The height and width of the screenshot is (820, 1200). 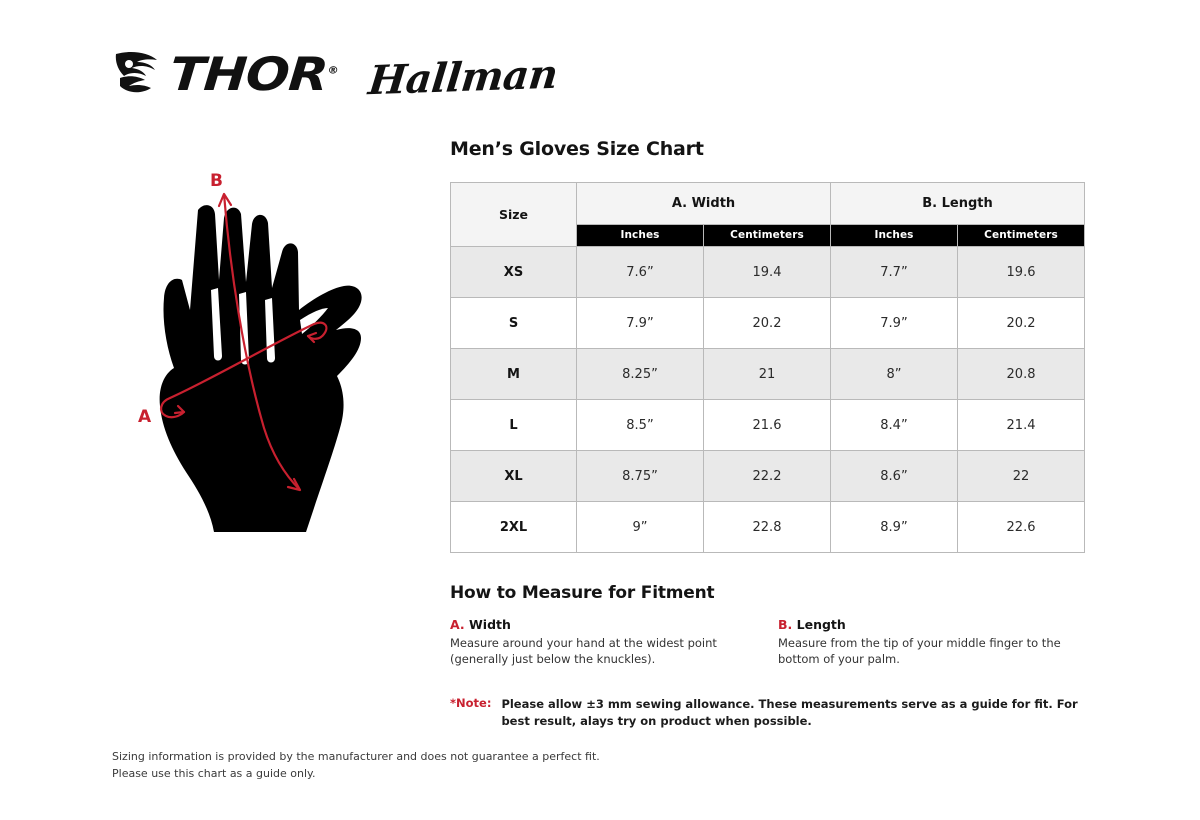 What do you see at coordinates (1021, 323) in the screenshot?
I see `cell-length-centimeters: 20.2` at bounding box center [1021, 323].